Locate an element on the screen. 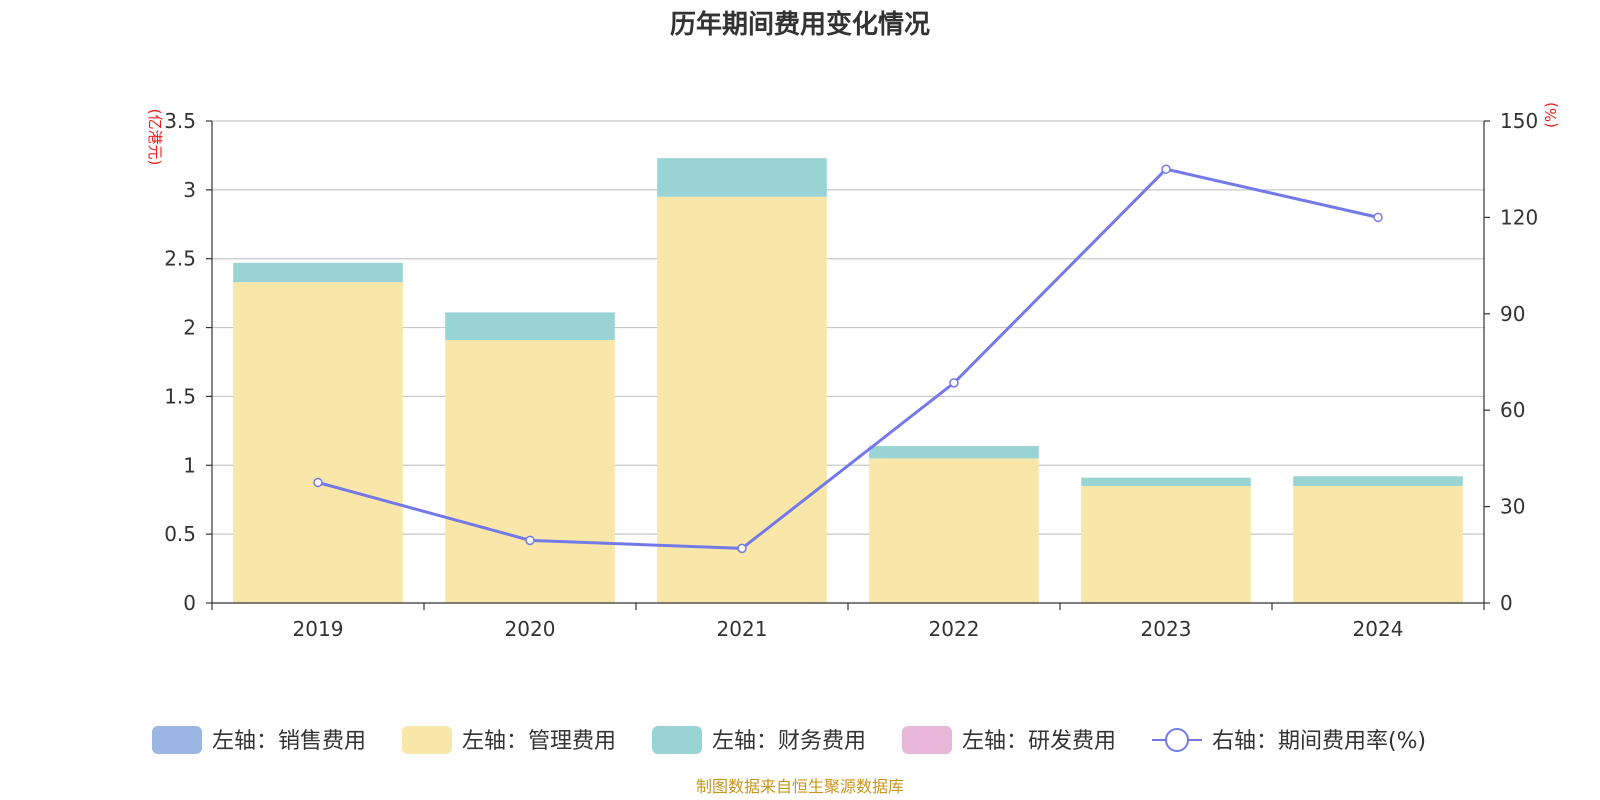 The height and width of the screenshot is (800, 1600). x-axis-tick-label: 2022 is located at coordinates (954, 629).